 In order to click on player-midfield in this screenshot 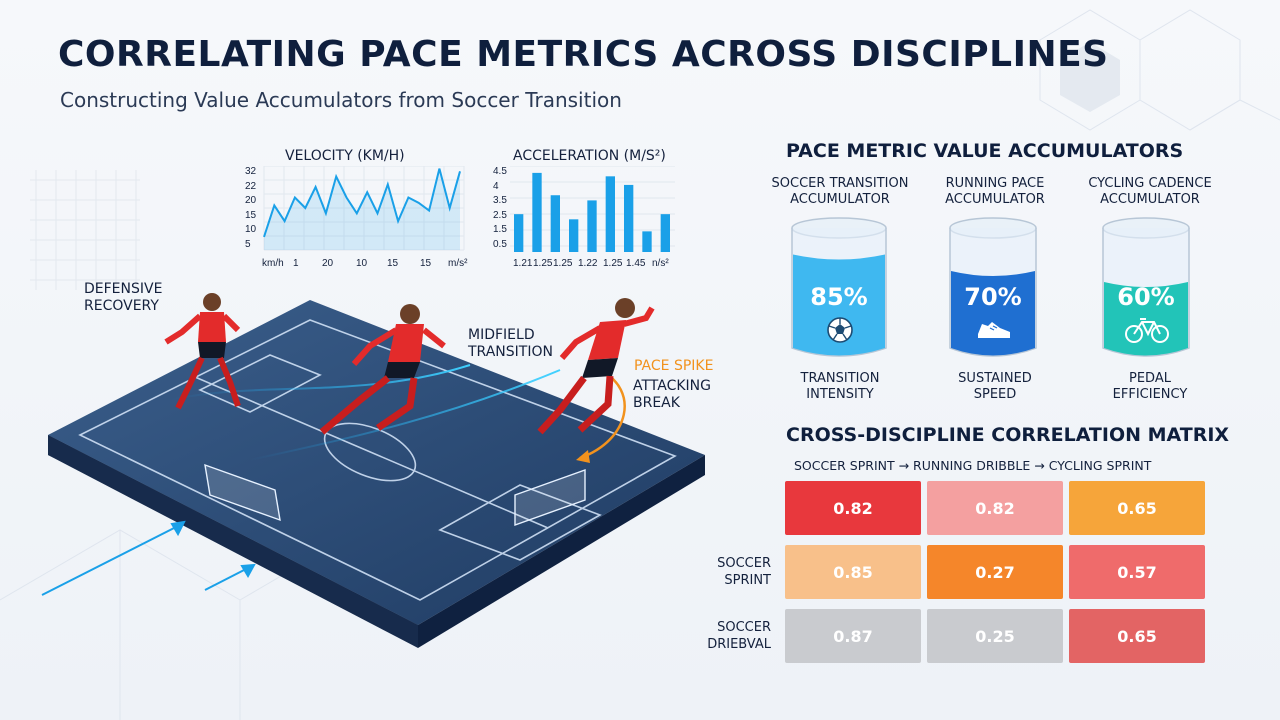, I will do `click(382, 369)`.